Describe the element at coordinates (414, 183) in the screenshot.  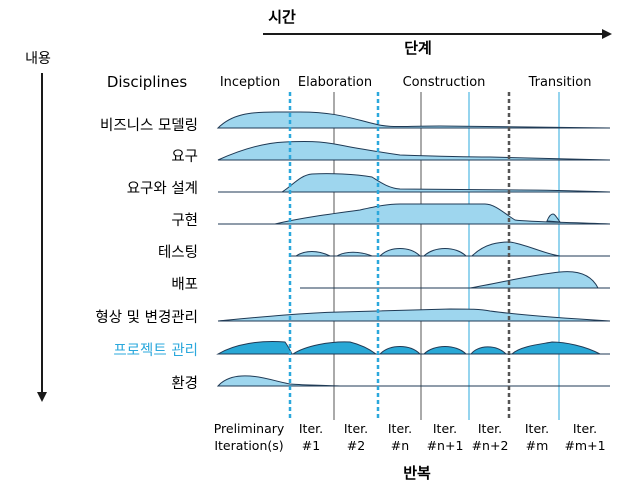
I see `row-analysis-design` at that location.